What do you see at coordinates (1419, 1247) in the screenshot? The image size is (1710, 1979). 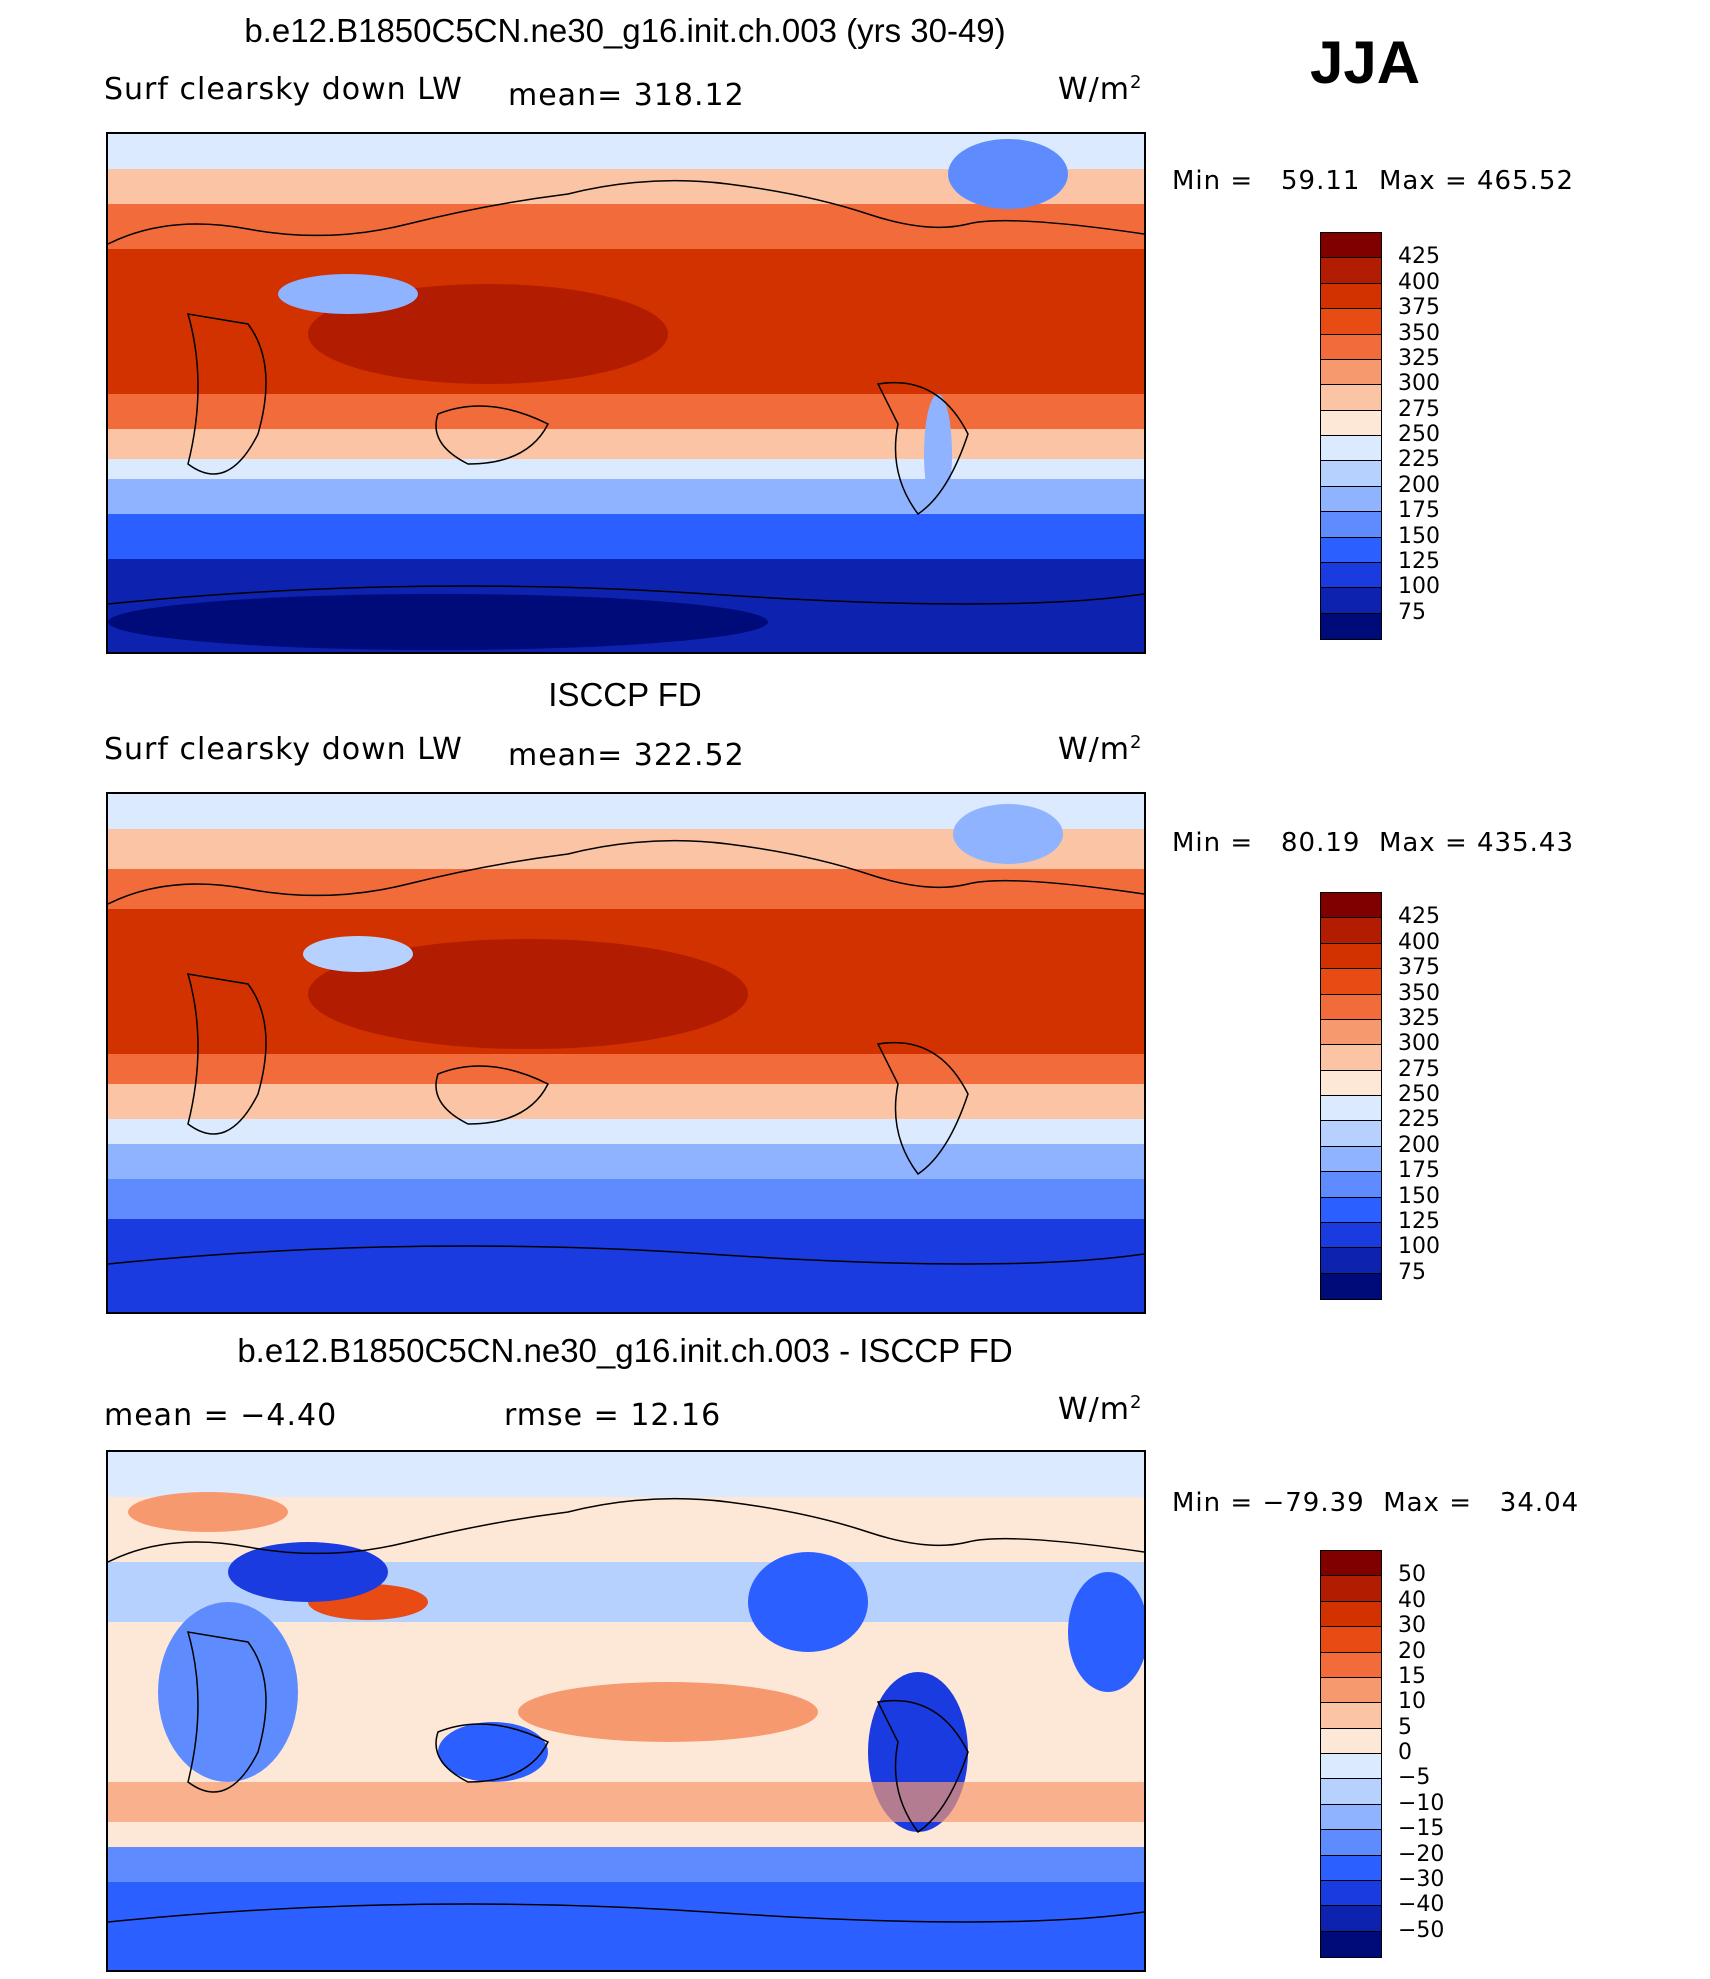 I see `colorbar-tick-label: 100` at bounding box center [1419, 1247].